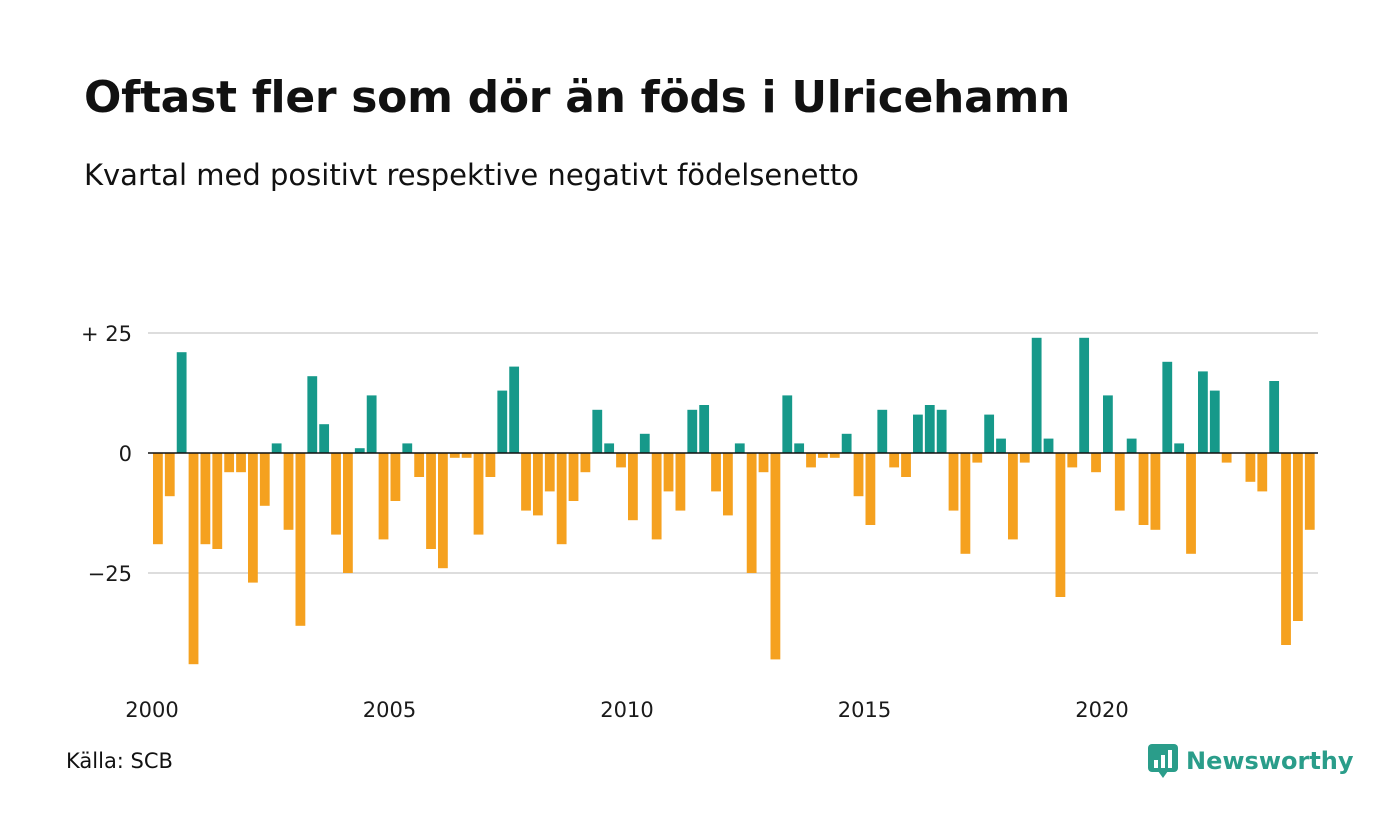 This screenshot has height=840, width=1400. Describe the element at coordinates (110, 574) in the screenshot. I see `y-tick-label: −25` at that location.